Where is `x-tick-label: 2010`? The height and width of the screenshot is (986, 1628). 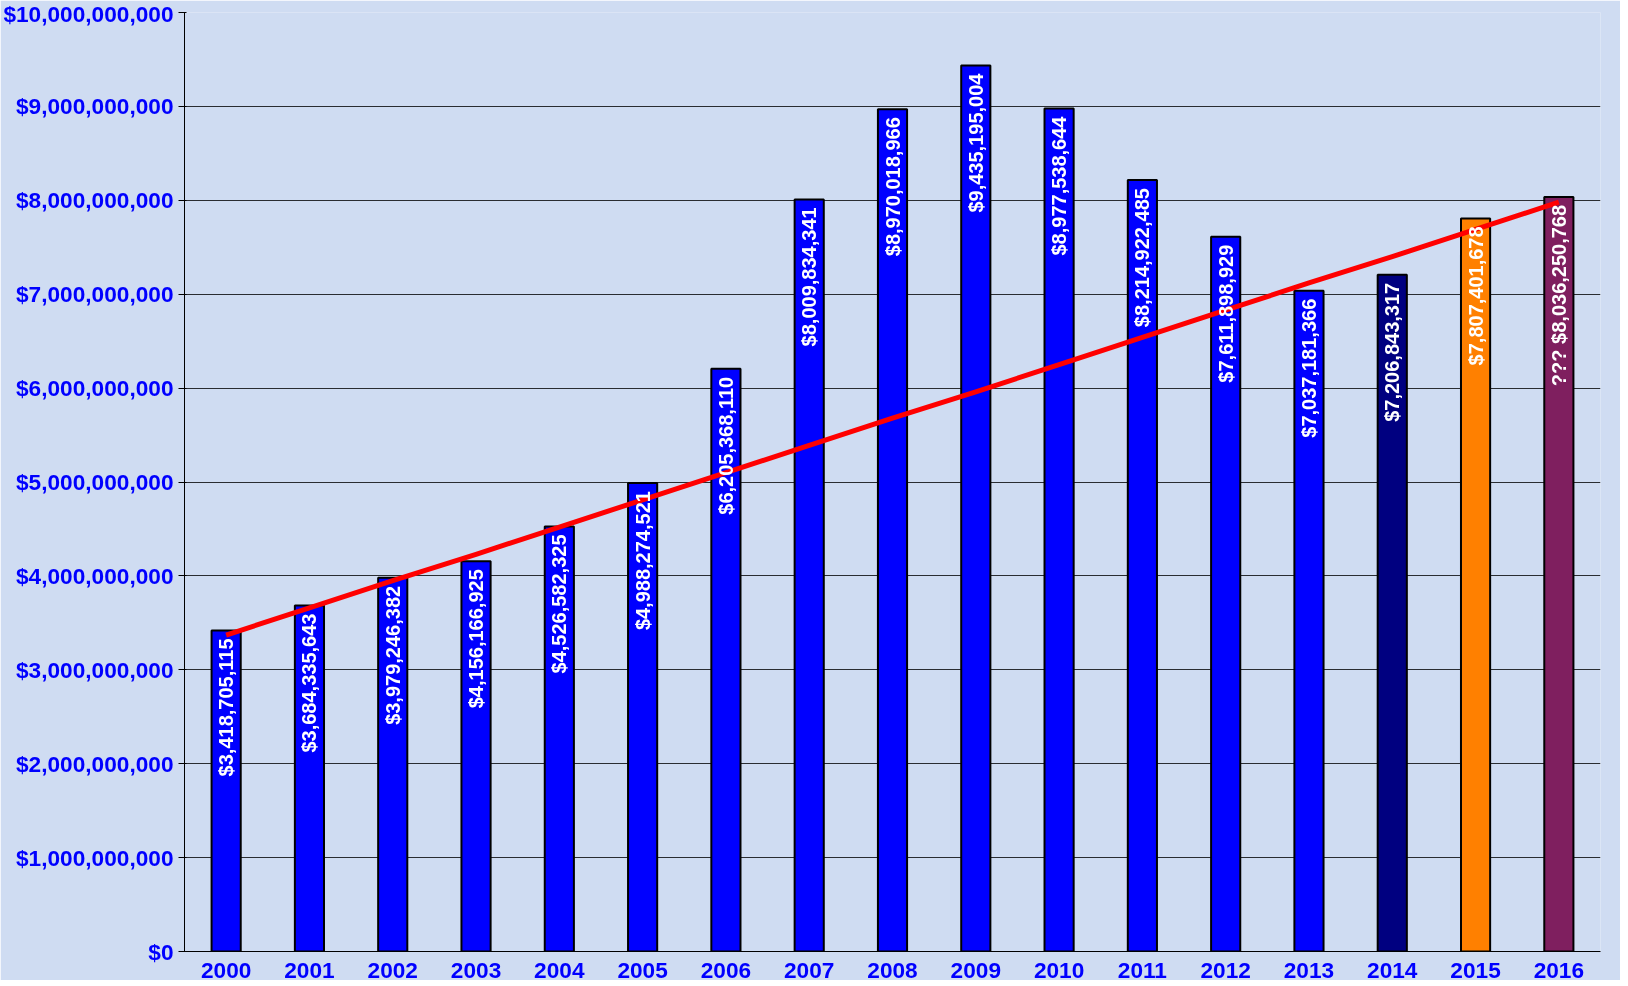
x-tick-label: 2010 is located at coordinates (1059, 969).